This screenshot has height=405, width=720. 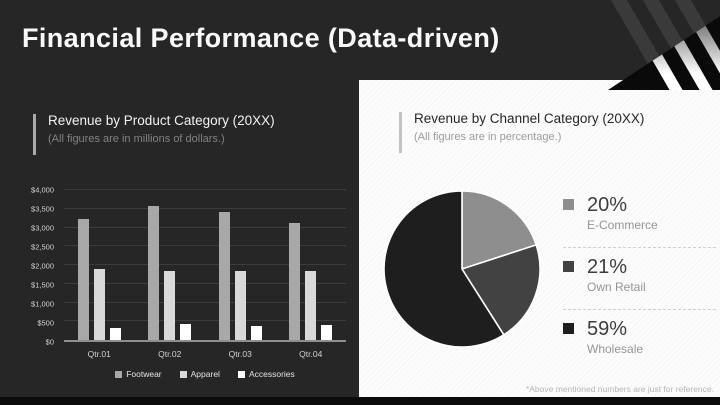 What do you see at coordinates (144, 374) in the screenshot?
I see `legend-label: Footwear` at bounding box center [144, 374].